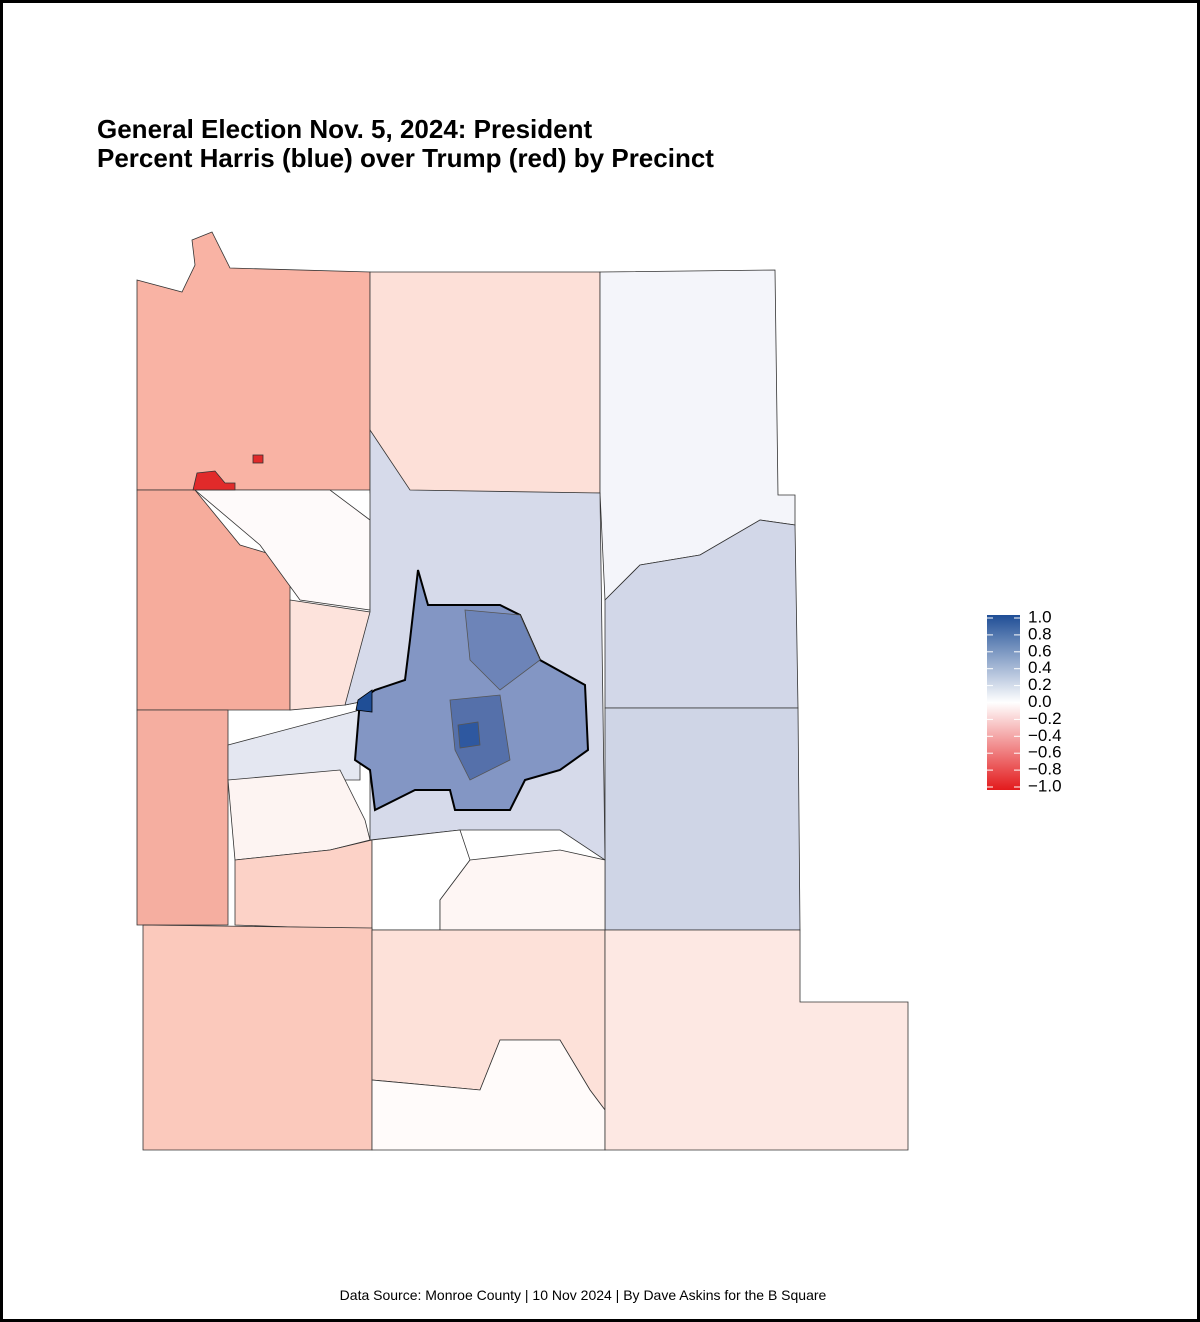  Describe the element at coordinates (1040, 633) in the screenshot. I see `tick-label: 0.8` at that location.